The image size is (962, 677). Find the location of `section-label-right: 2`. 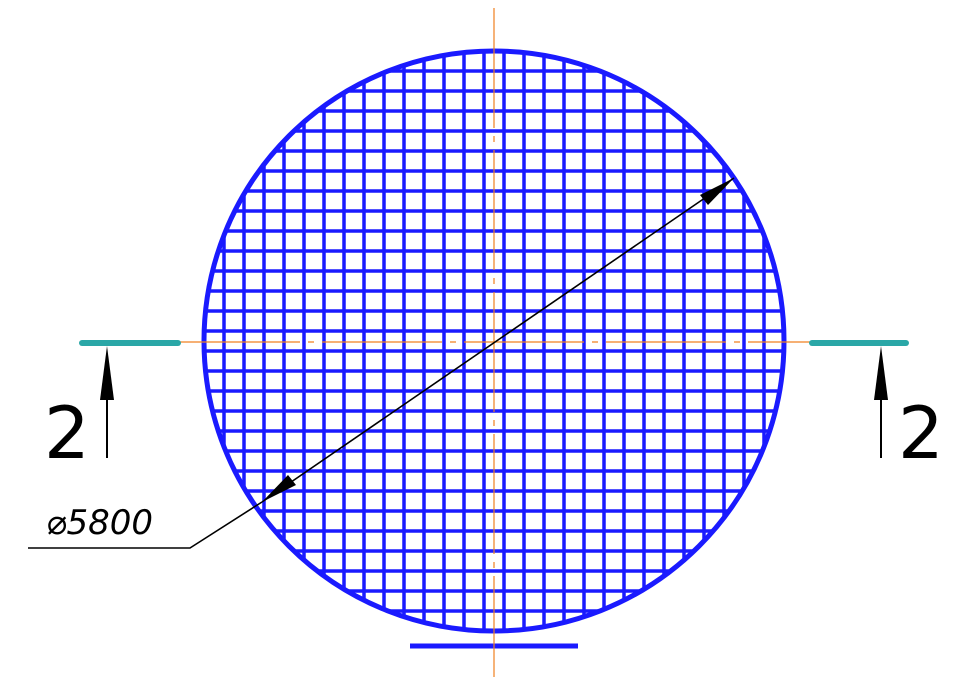

section-label-right: 2 is located at coordinates (921, 433).